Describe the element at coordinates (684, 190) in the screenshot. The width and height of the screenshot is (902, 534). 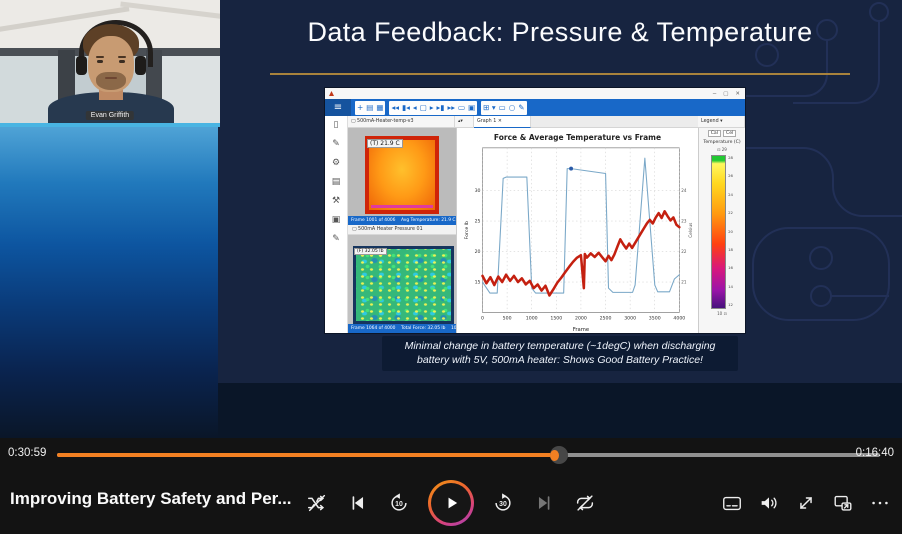
I see `svg-text: 24` at that location.